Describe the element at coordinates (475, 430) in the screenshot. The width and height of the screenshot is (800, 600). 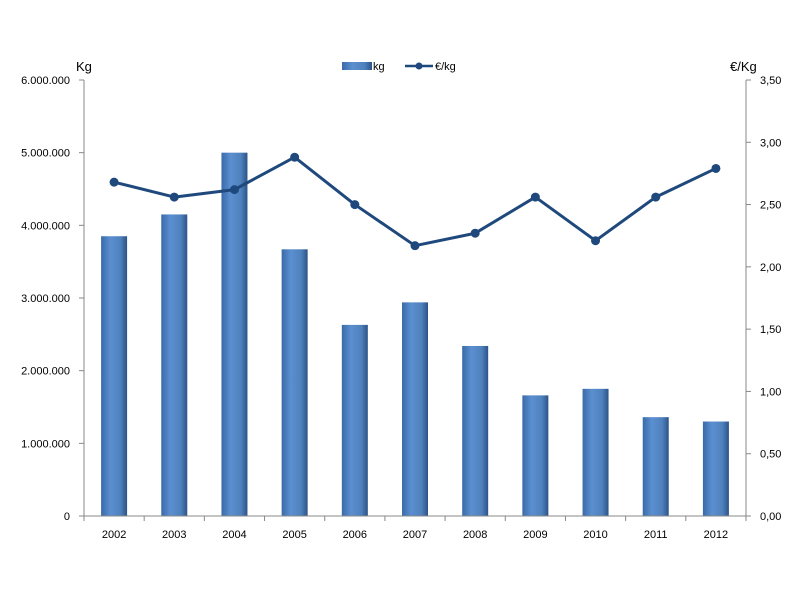
I see `bar-2008` at that location.